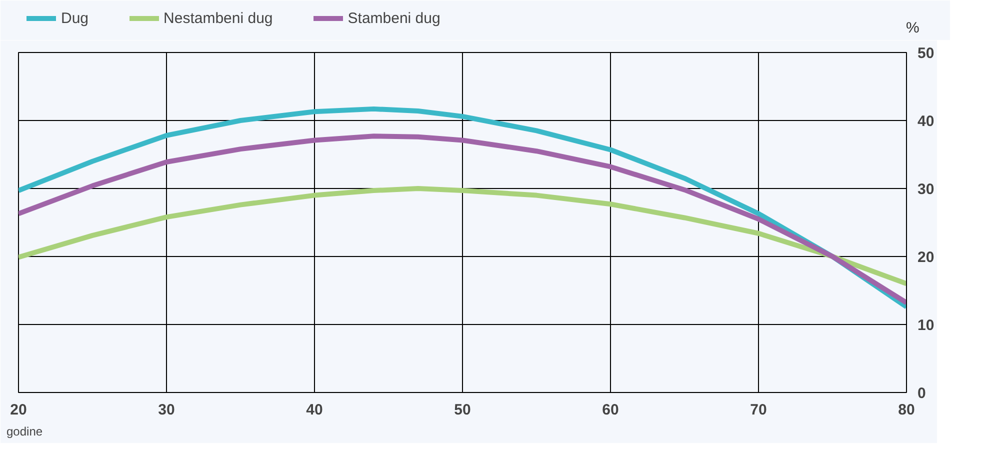  What do you see at coordinates (218, 18) in the screenshot?
I see `legend-label: Nestambeni dug` at bounding box center [218, 18].